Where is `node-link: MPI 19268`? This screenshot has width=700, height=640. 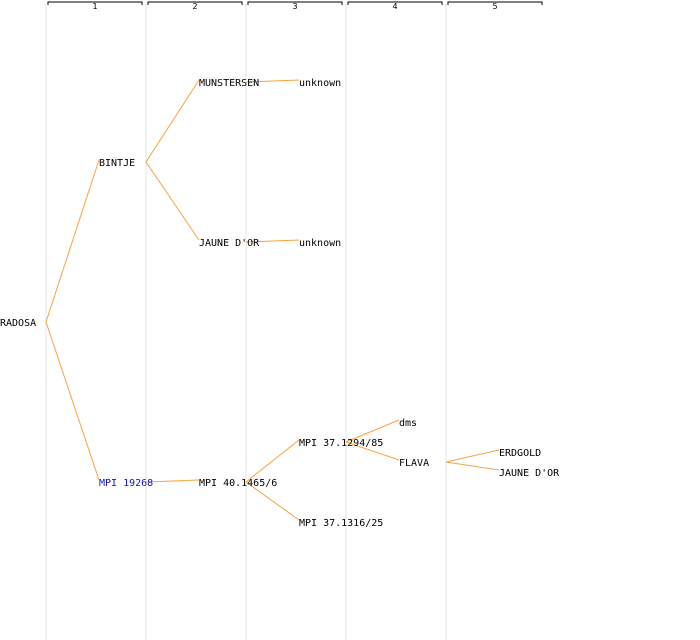
node-link: MPI 19268 is located at coordinates (126, 483).